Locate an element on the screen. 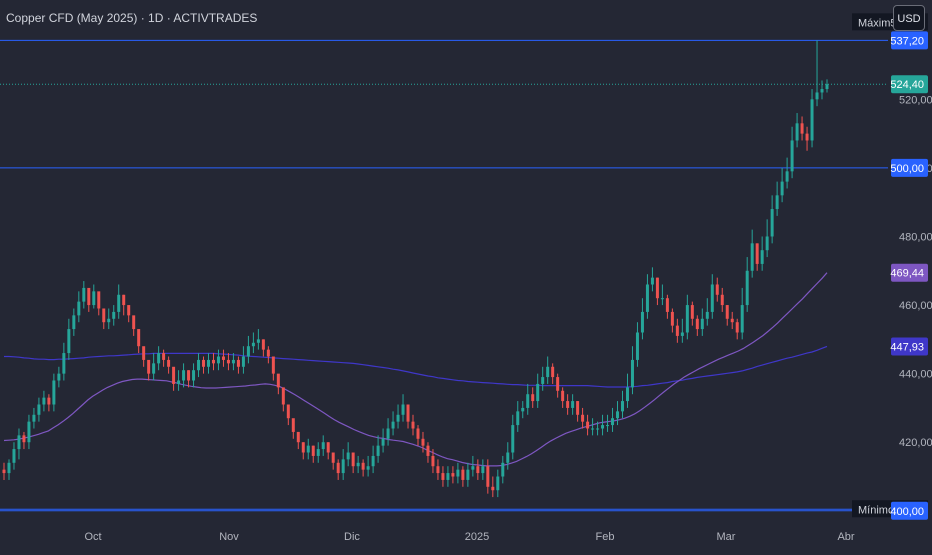  time-tick: Oct is located at coordinates (92, 537).